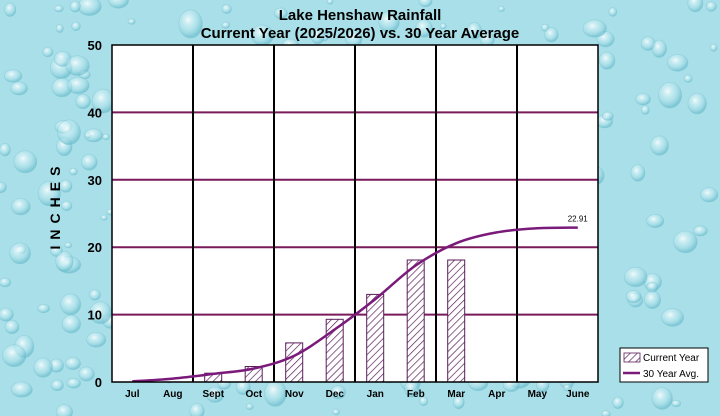  I want to click on y-tick-label: 50, so click(95, 45).